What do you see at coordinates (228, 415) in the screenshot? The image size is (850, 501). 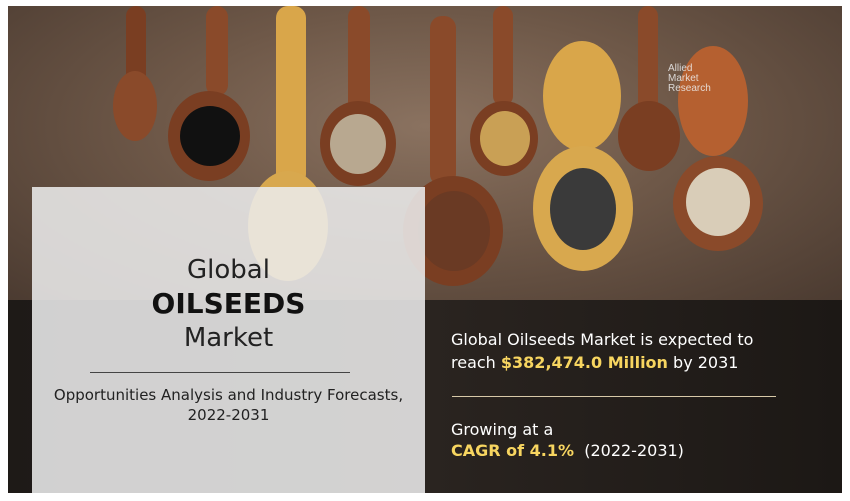 I see `subtitle-years: 2022-2031` at bounding box center [228, 415].